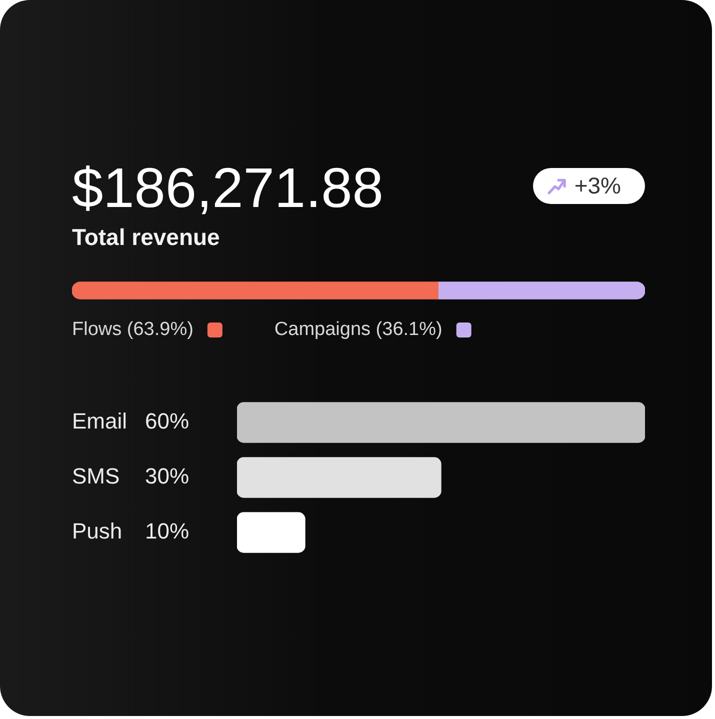  Describe the element at coordinates (358, 329) in the screenshot. I see `legend-label: Campaigns (36.1%)` at that location.